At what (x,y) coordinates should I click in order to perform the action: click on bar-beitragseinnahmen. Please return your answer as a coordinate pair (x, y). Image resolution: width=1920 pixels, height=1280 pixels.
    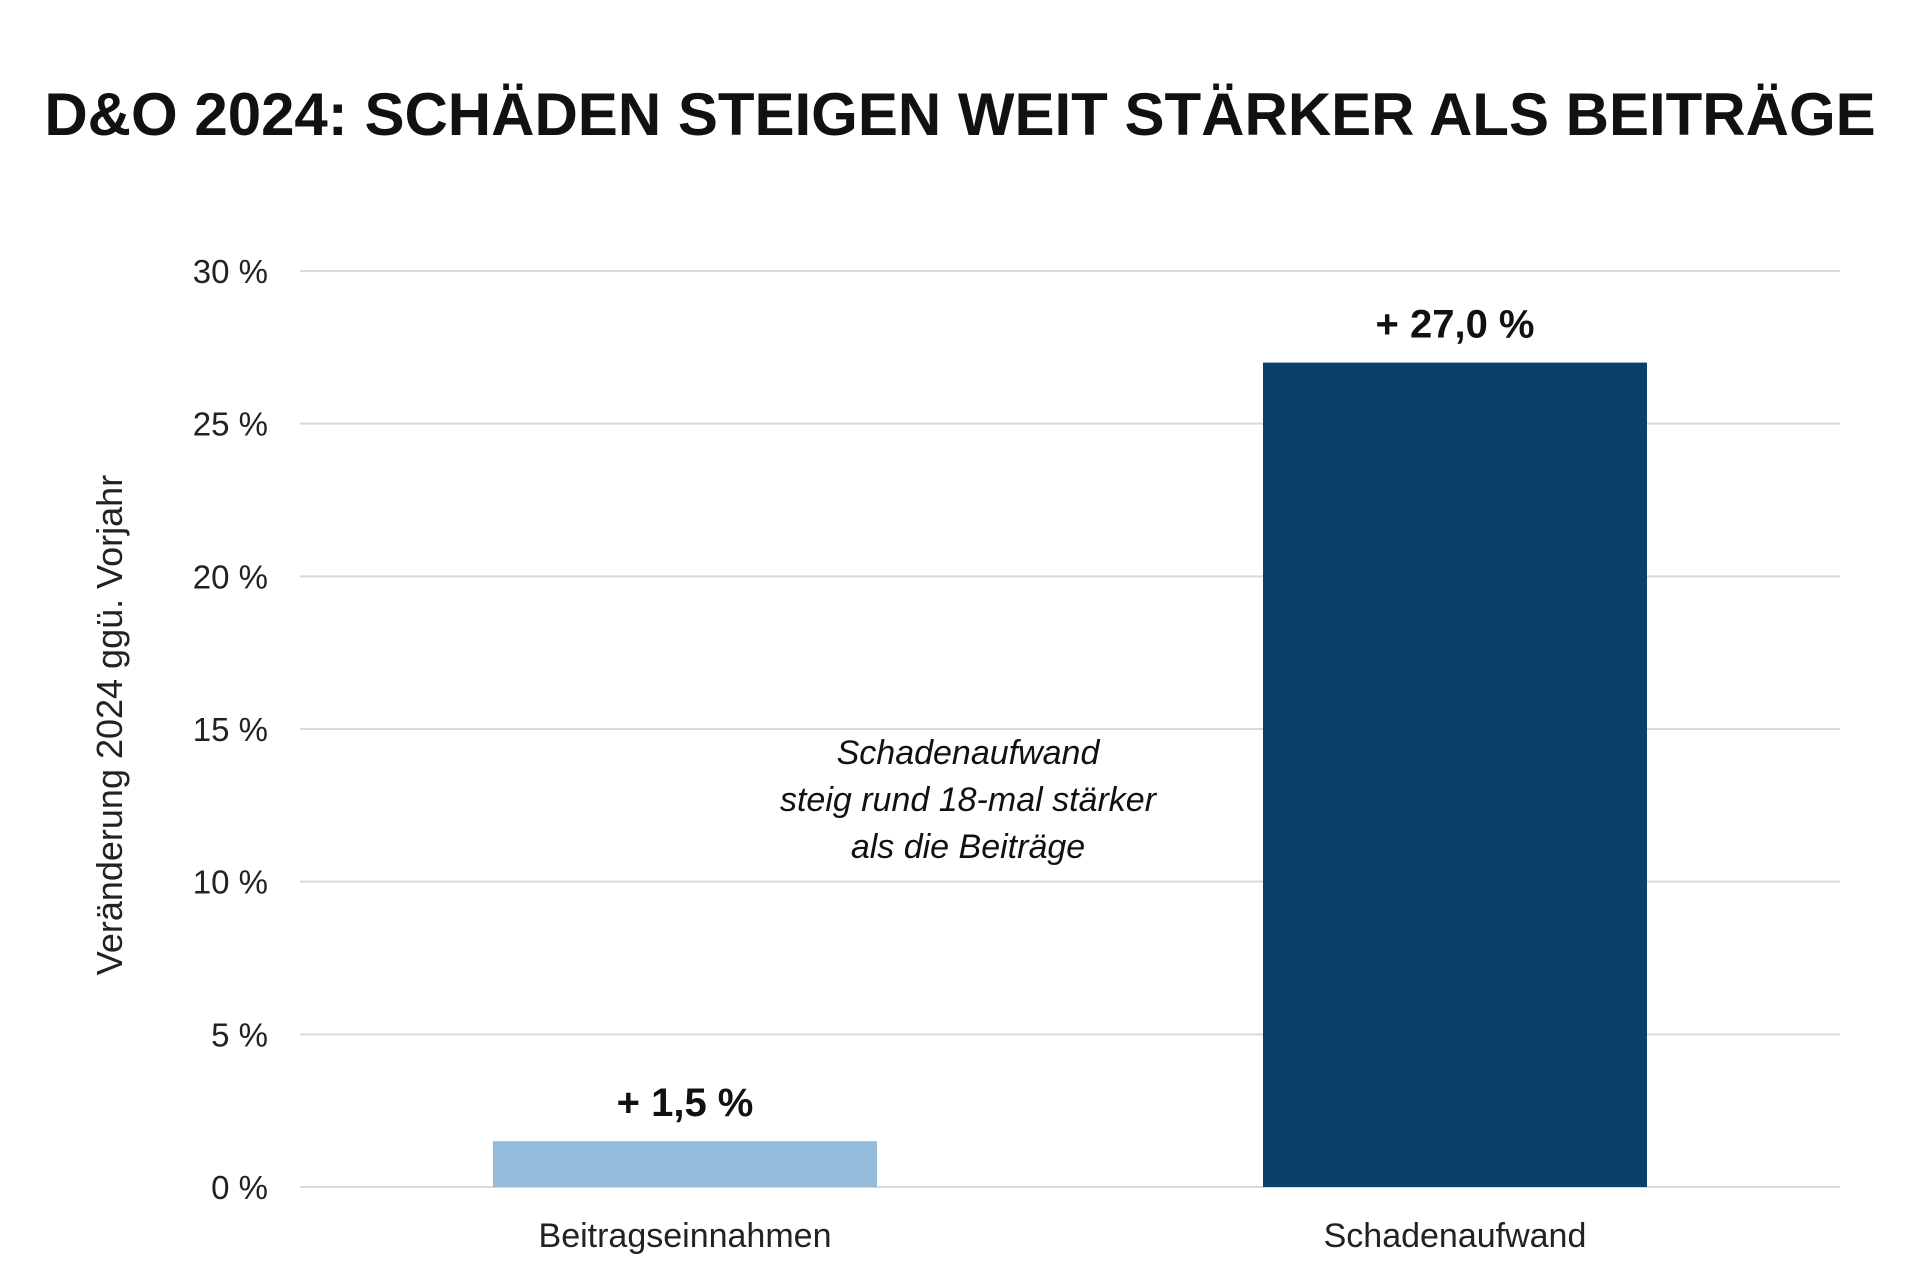
    Looking at the image, I should click on (685, 1164).